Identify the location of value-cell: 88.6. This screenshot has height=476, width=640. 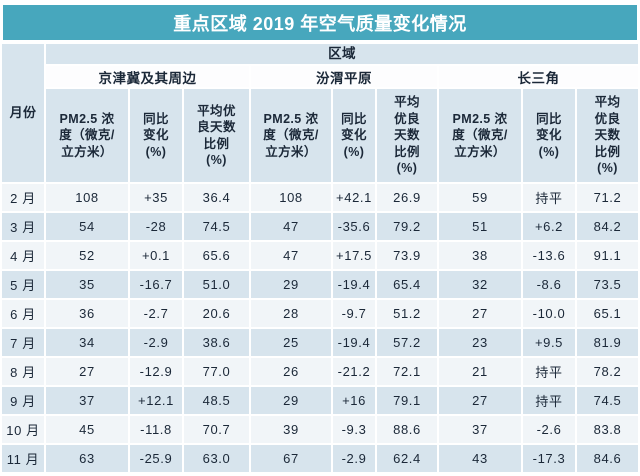
(407, 429).